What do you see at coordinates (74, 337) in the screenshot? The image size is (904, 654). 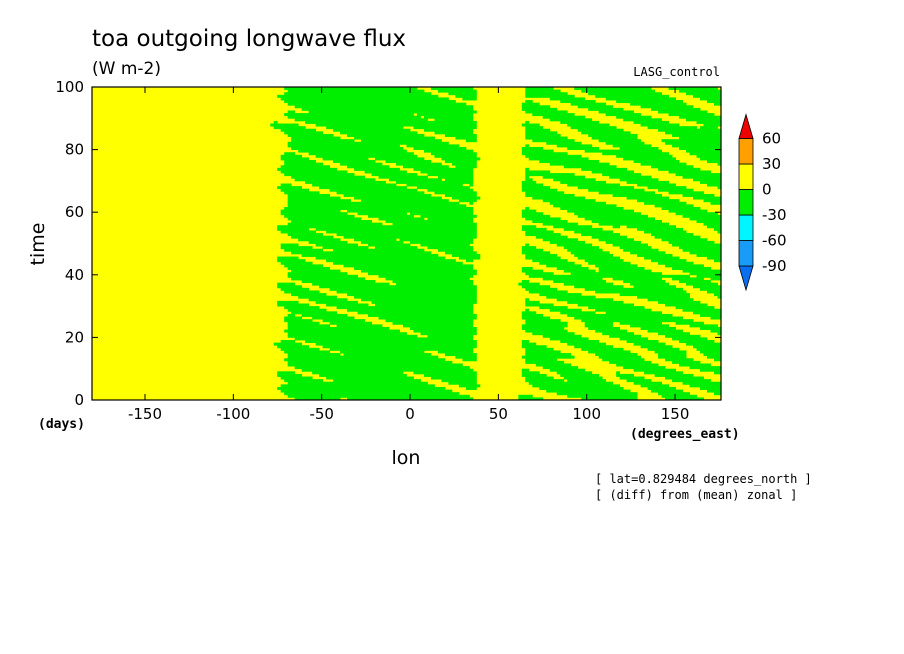 I see `y-tick-label: 20` at bounding box center [74, 337].